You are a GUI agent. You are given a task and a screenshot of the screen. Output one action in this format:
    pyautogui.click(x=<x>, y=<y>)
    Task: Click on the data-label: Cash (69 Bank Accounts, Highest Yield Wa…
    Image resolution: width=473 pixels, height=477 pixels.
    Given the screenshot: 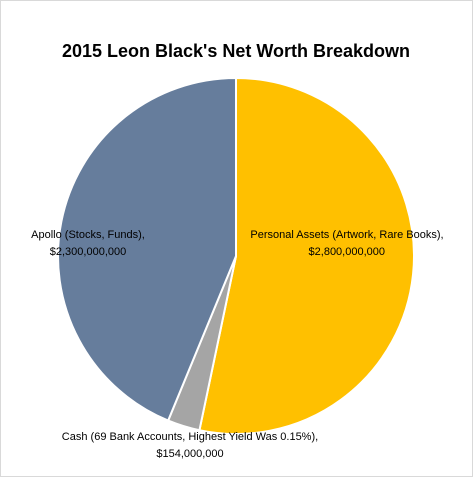 What is the action you would take?
    pyautogui.click(x=190, y=437)
    